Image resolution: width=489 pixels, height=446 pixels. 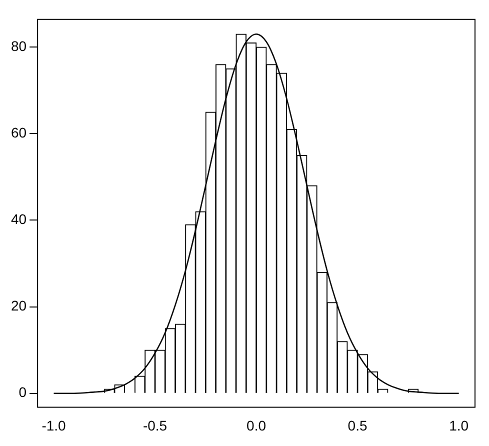 What do you see at coordinates (22, 392) in the screenshot?
I see `y-tick-label: 0` at bounding box center [22, 392].